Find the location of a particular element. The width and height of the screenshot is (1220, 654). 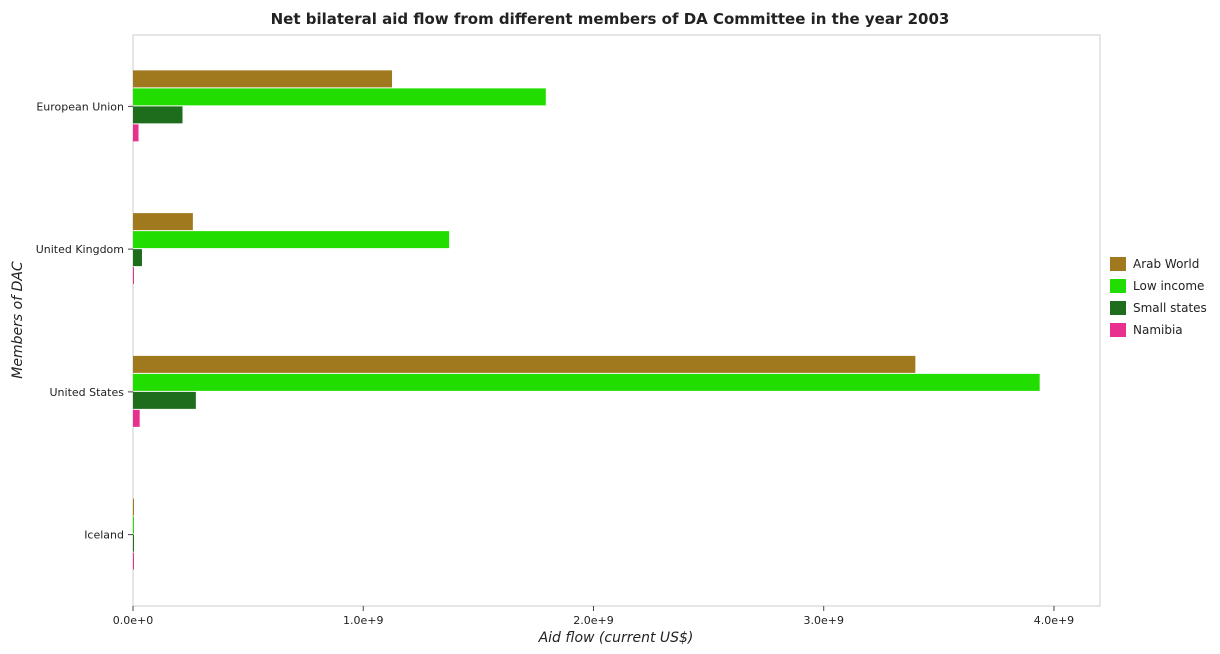

bar-low-income-united-states is located at coordinates (586, 382).